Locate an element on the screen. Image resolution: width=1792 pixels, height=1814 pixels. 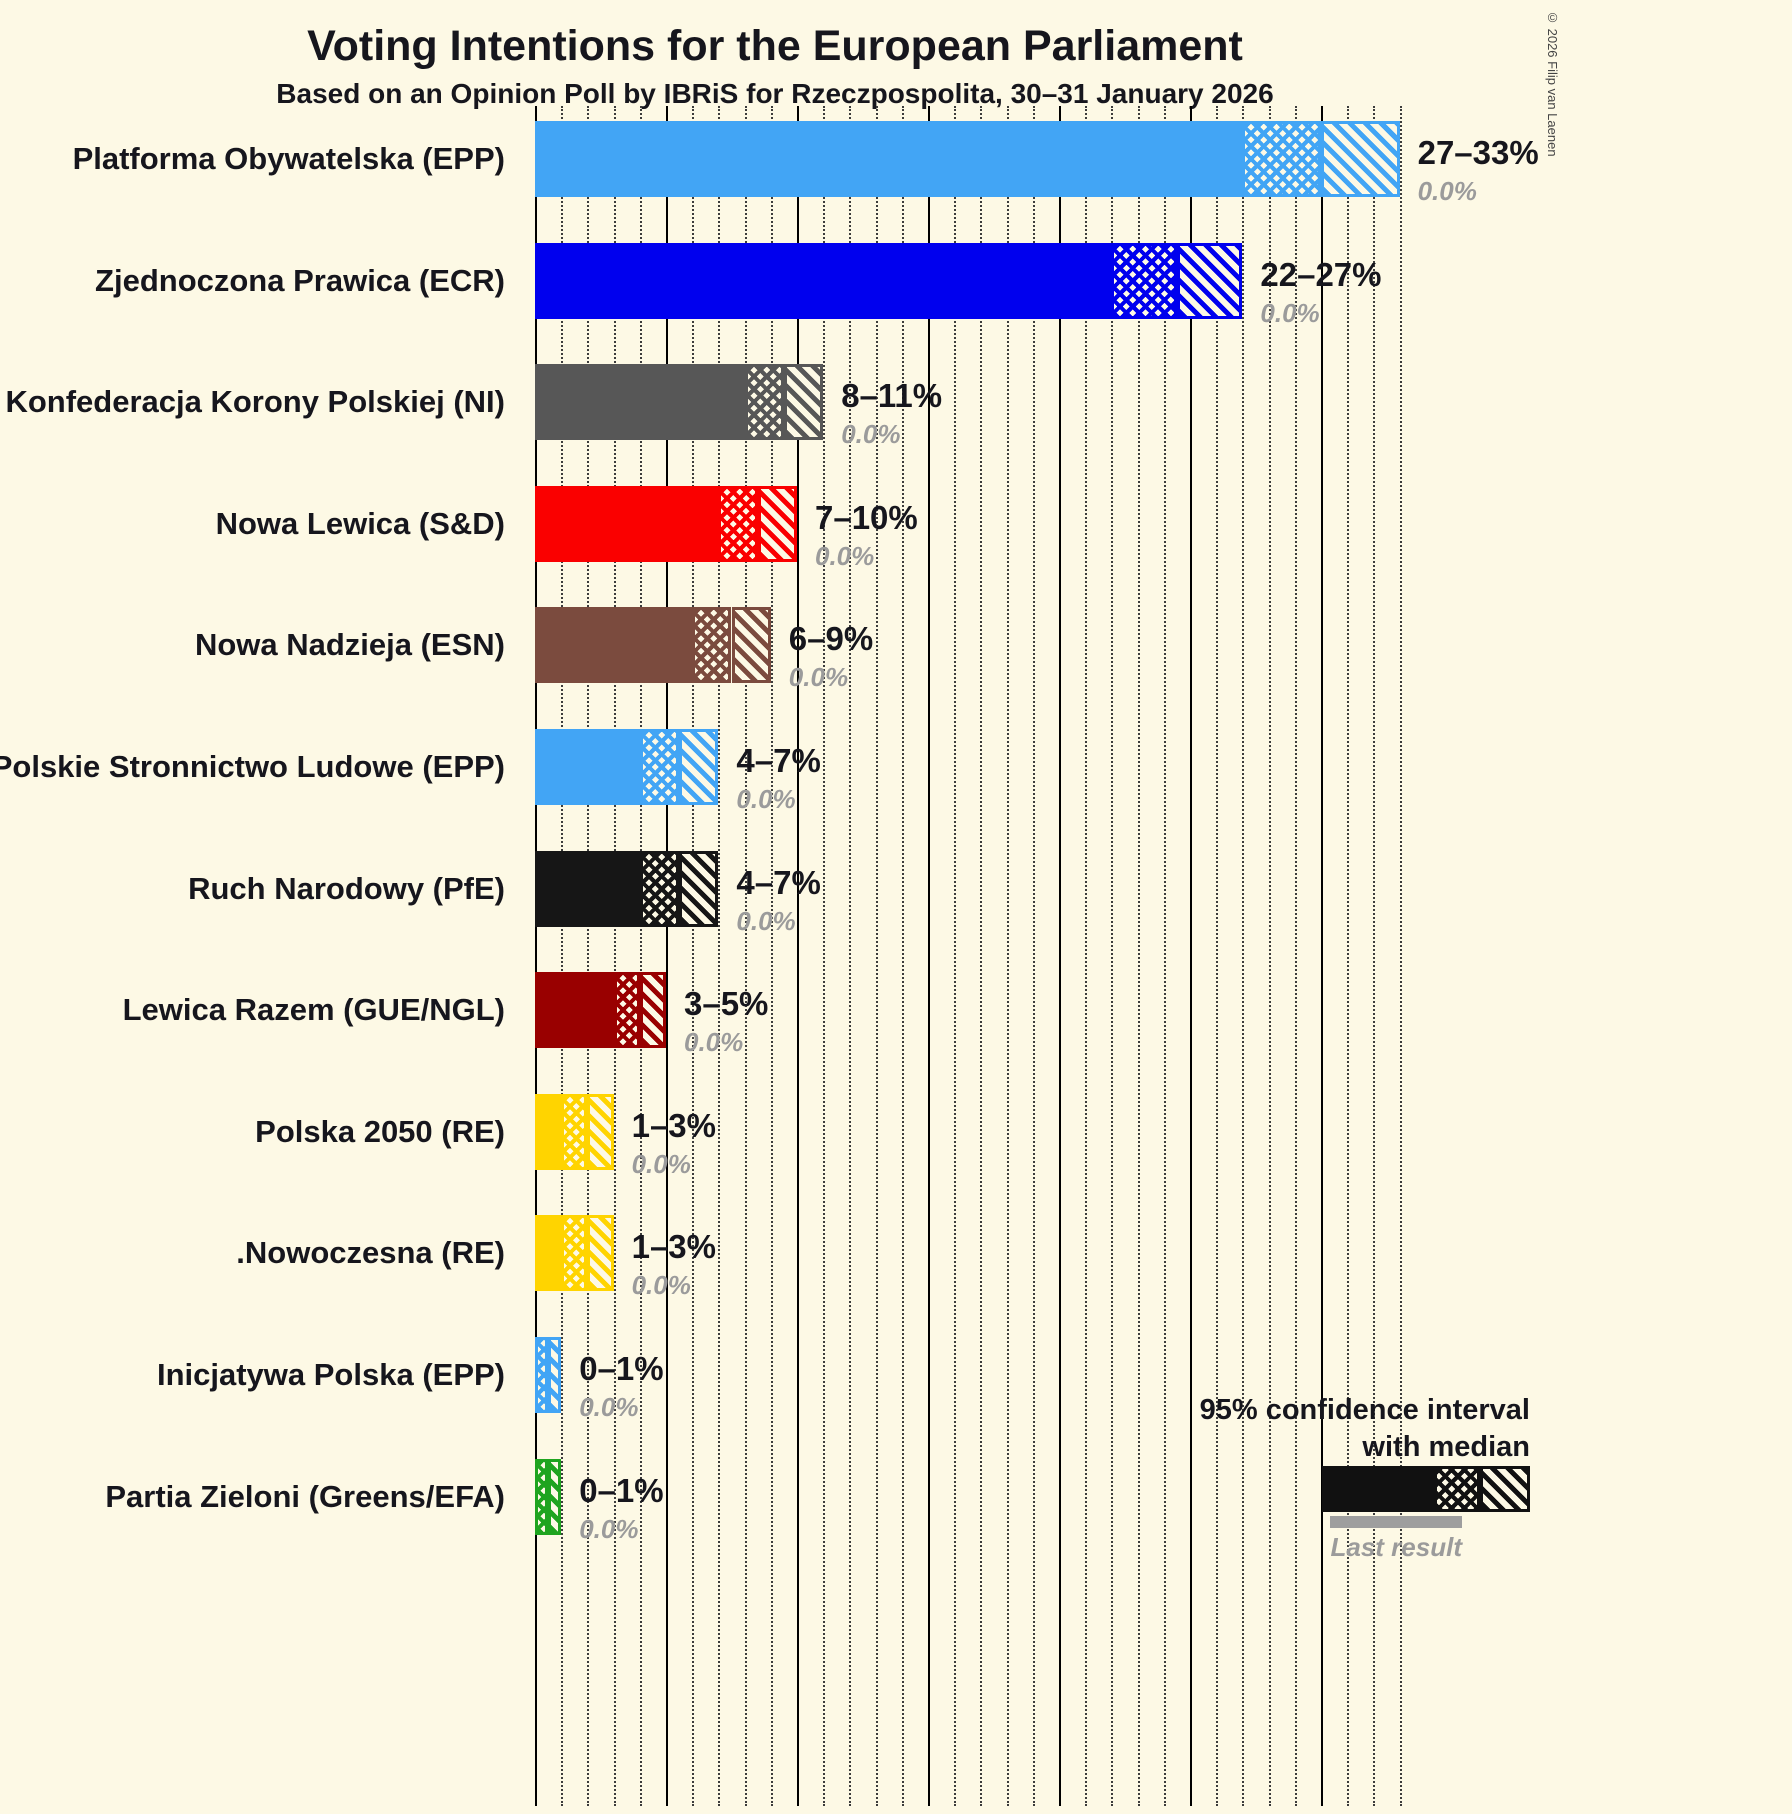
bar-labels: 22–27% 0.0% is located at coordinates (1320, 292).